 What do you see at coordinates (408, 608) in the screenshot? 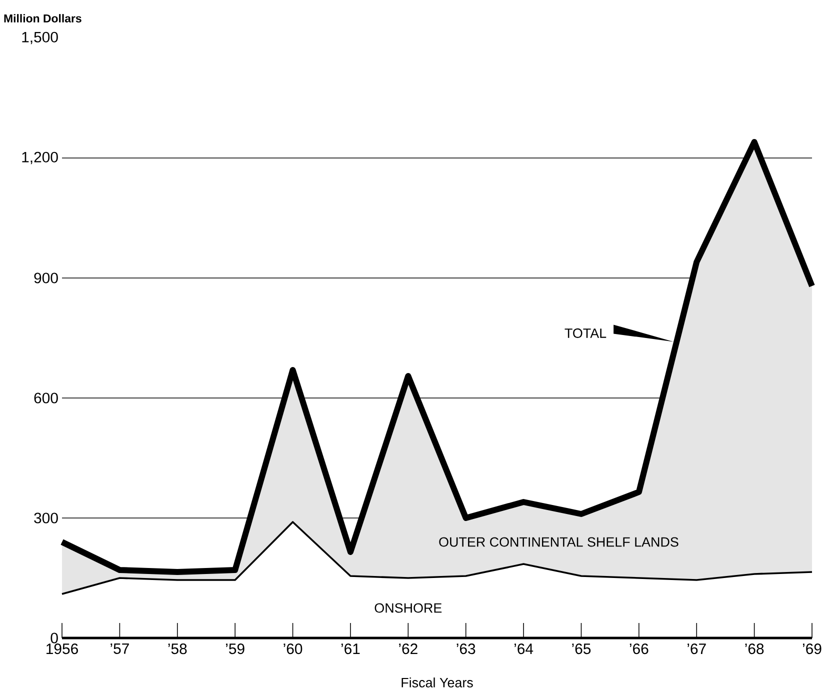
I see `series-label: ONSHORE` at bounding box center [408, 608].